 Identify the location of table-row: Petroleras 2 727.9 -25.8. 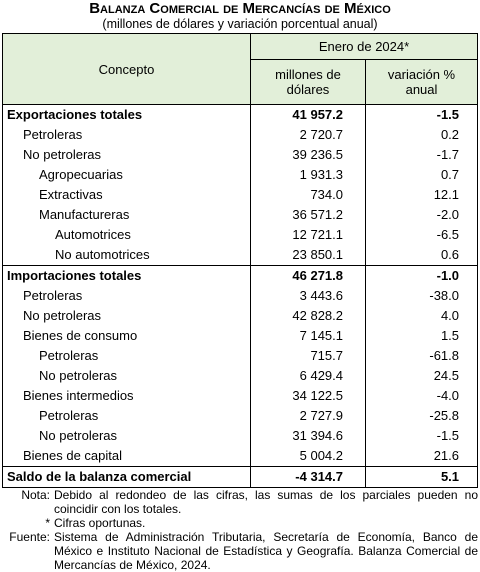
(240, 416).